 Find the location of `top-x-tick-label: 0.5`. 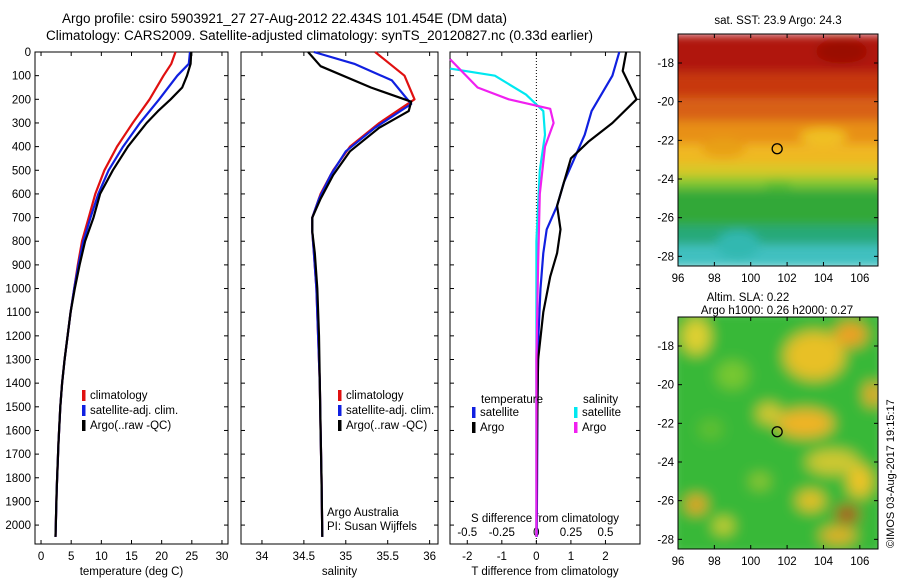

top-x-tick-label: 0.5 is located at coordinates (605, 533).